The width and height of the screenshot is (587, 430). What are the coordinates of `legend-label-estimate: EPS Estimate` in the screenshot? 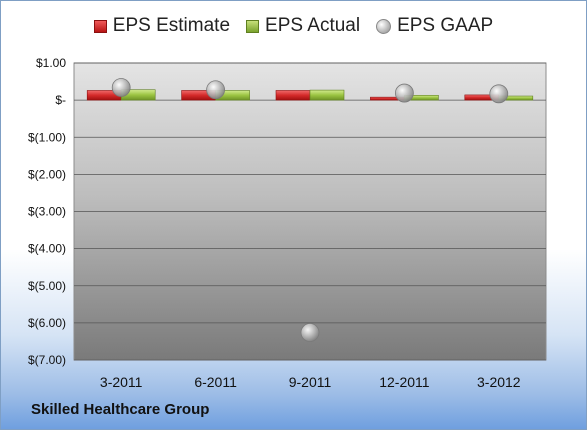 It's located at (171, 25).